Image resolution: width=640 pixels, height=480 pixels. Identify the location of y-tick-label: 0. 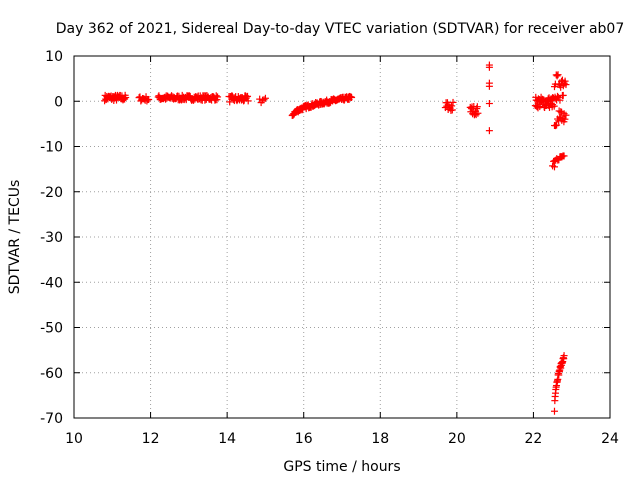
(58, 102).